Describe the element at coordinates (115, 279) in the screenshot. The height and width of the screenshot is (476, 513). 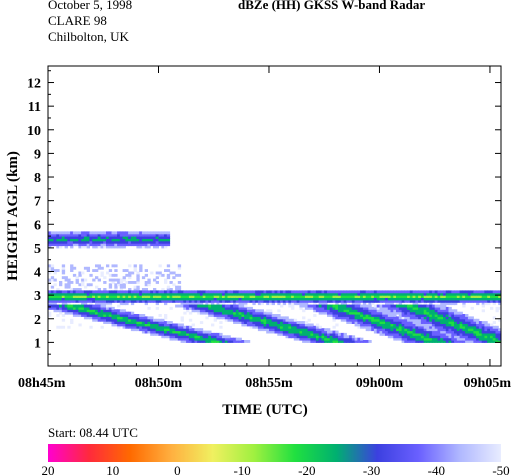
I see `layer-sparse_echoes` at that location.